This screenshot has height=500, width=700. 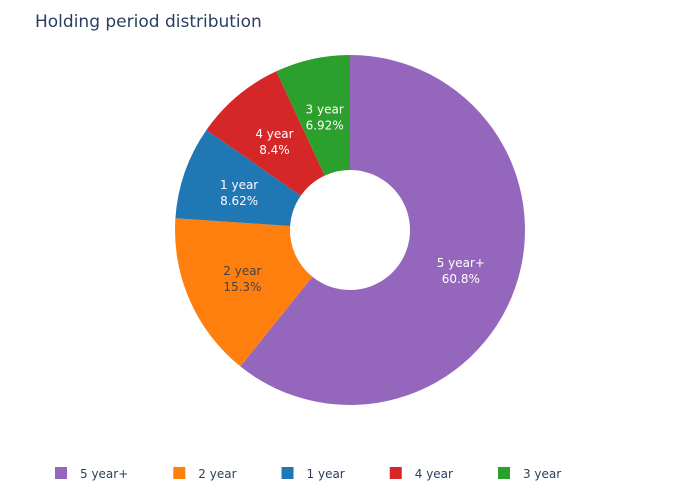 I want to click on slice-3-year, so click(x=313, y=115).